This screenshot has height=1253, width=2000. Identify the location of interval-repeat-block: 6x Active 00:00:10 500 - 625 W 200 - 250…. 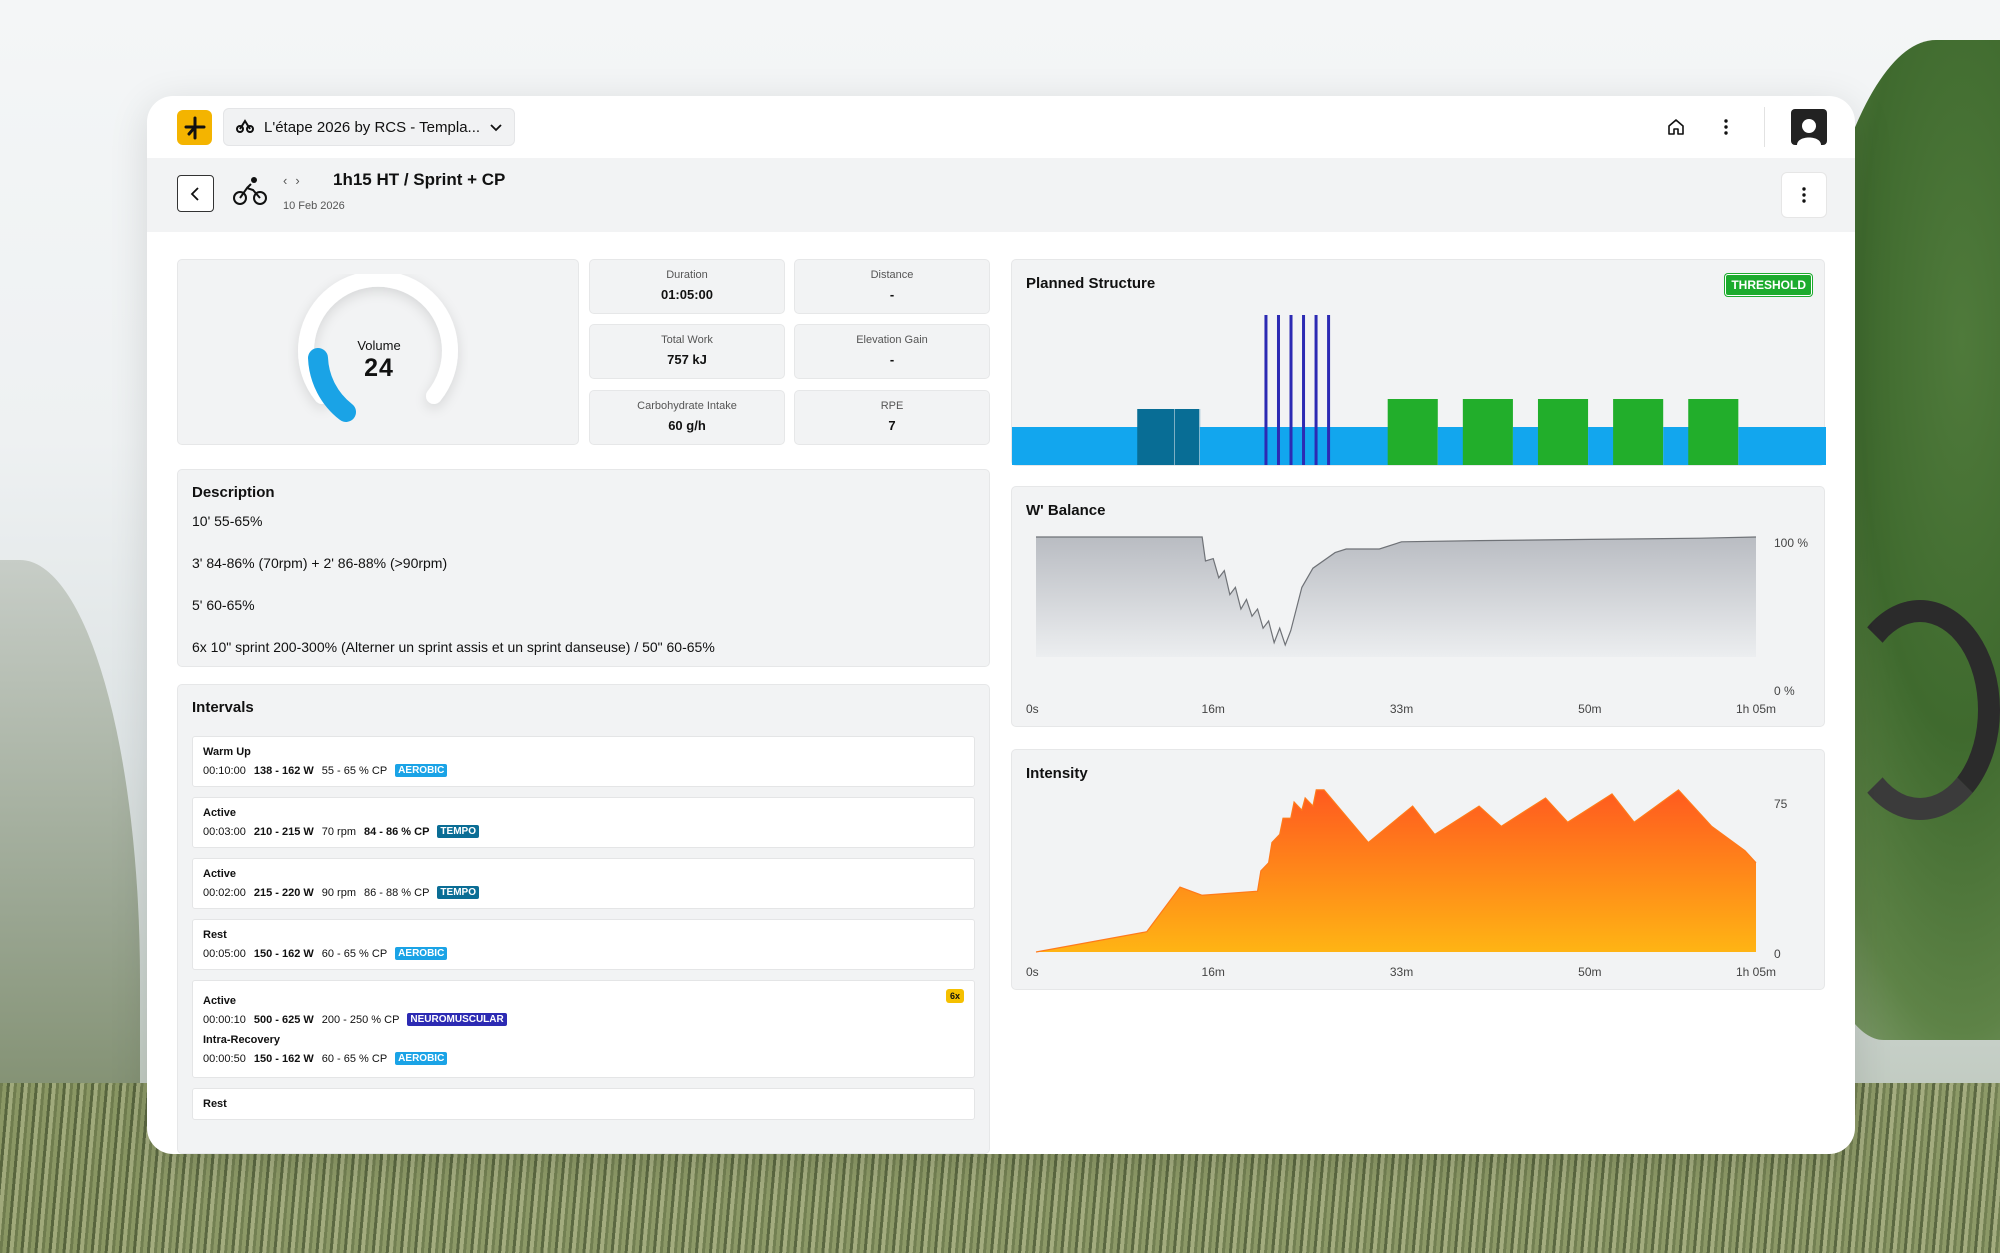
(583, 1029).